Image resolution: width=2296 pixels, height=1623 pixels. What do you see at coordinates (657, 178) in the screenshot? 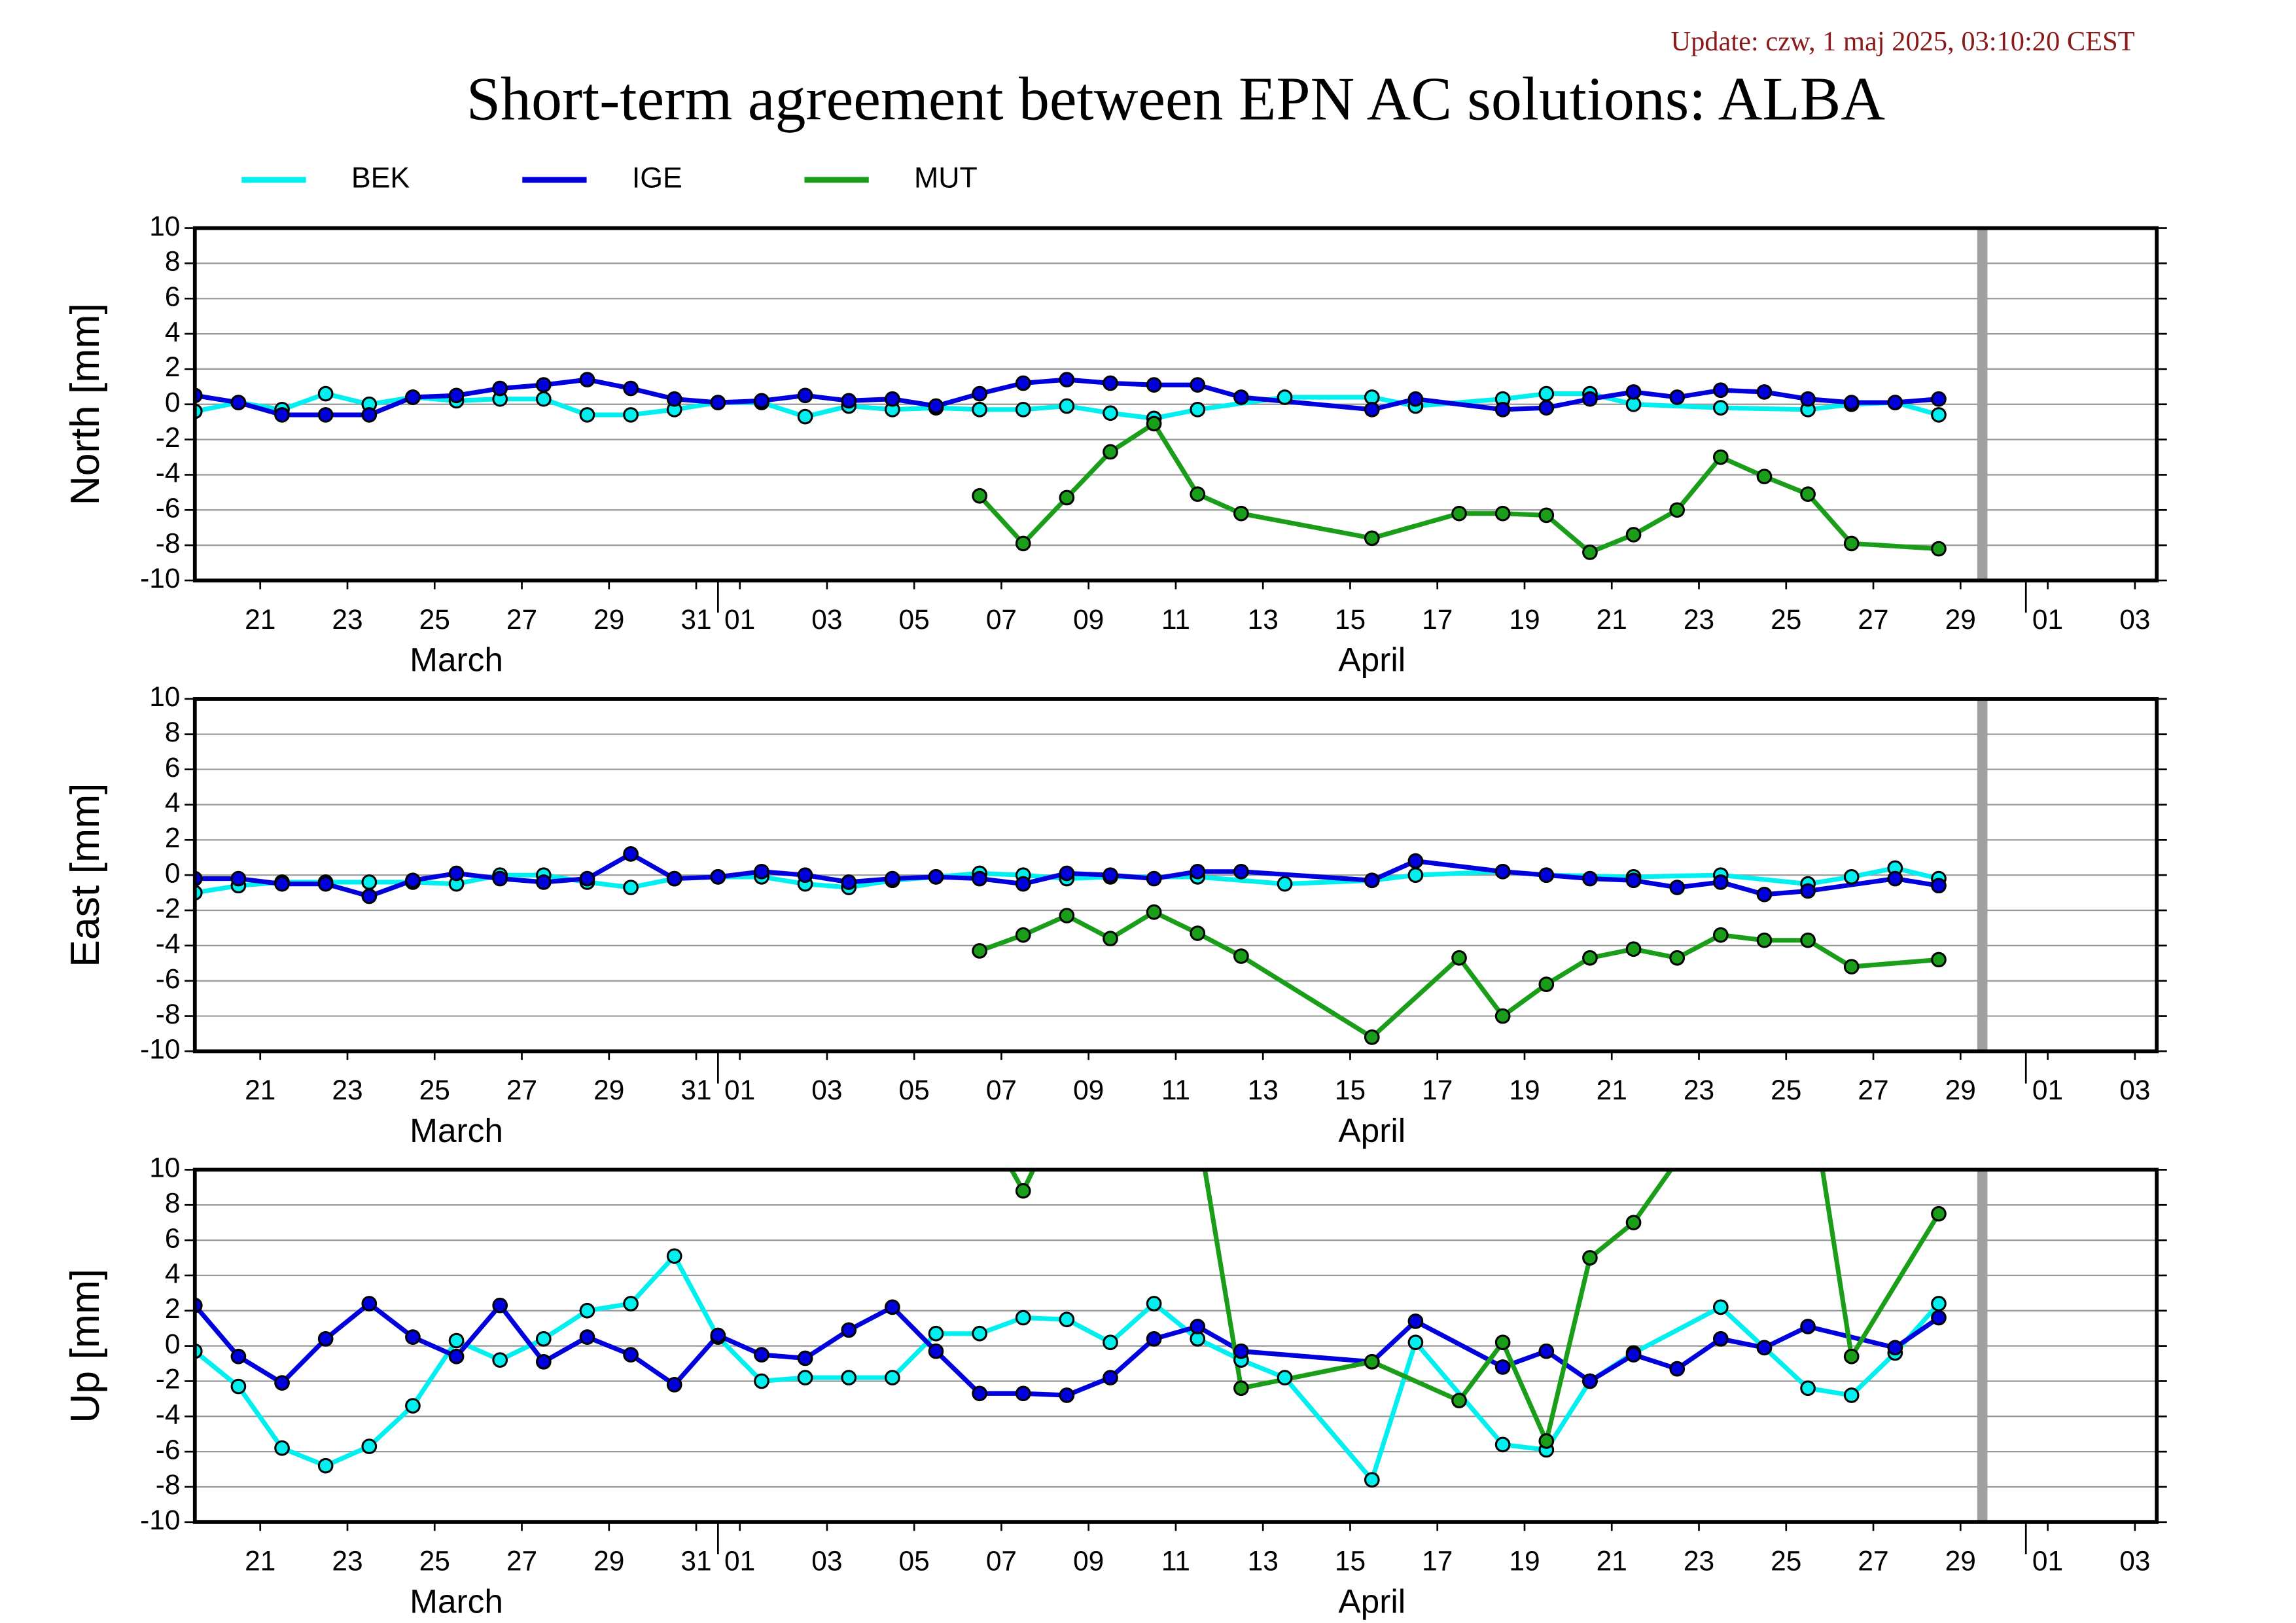
I see `legend-label: IGE` at bounding box center [657, 178].